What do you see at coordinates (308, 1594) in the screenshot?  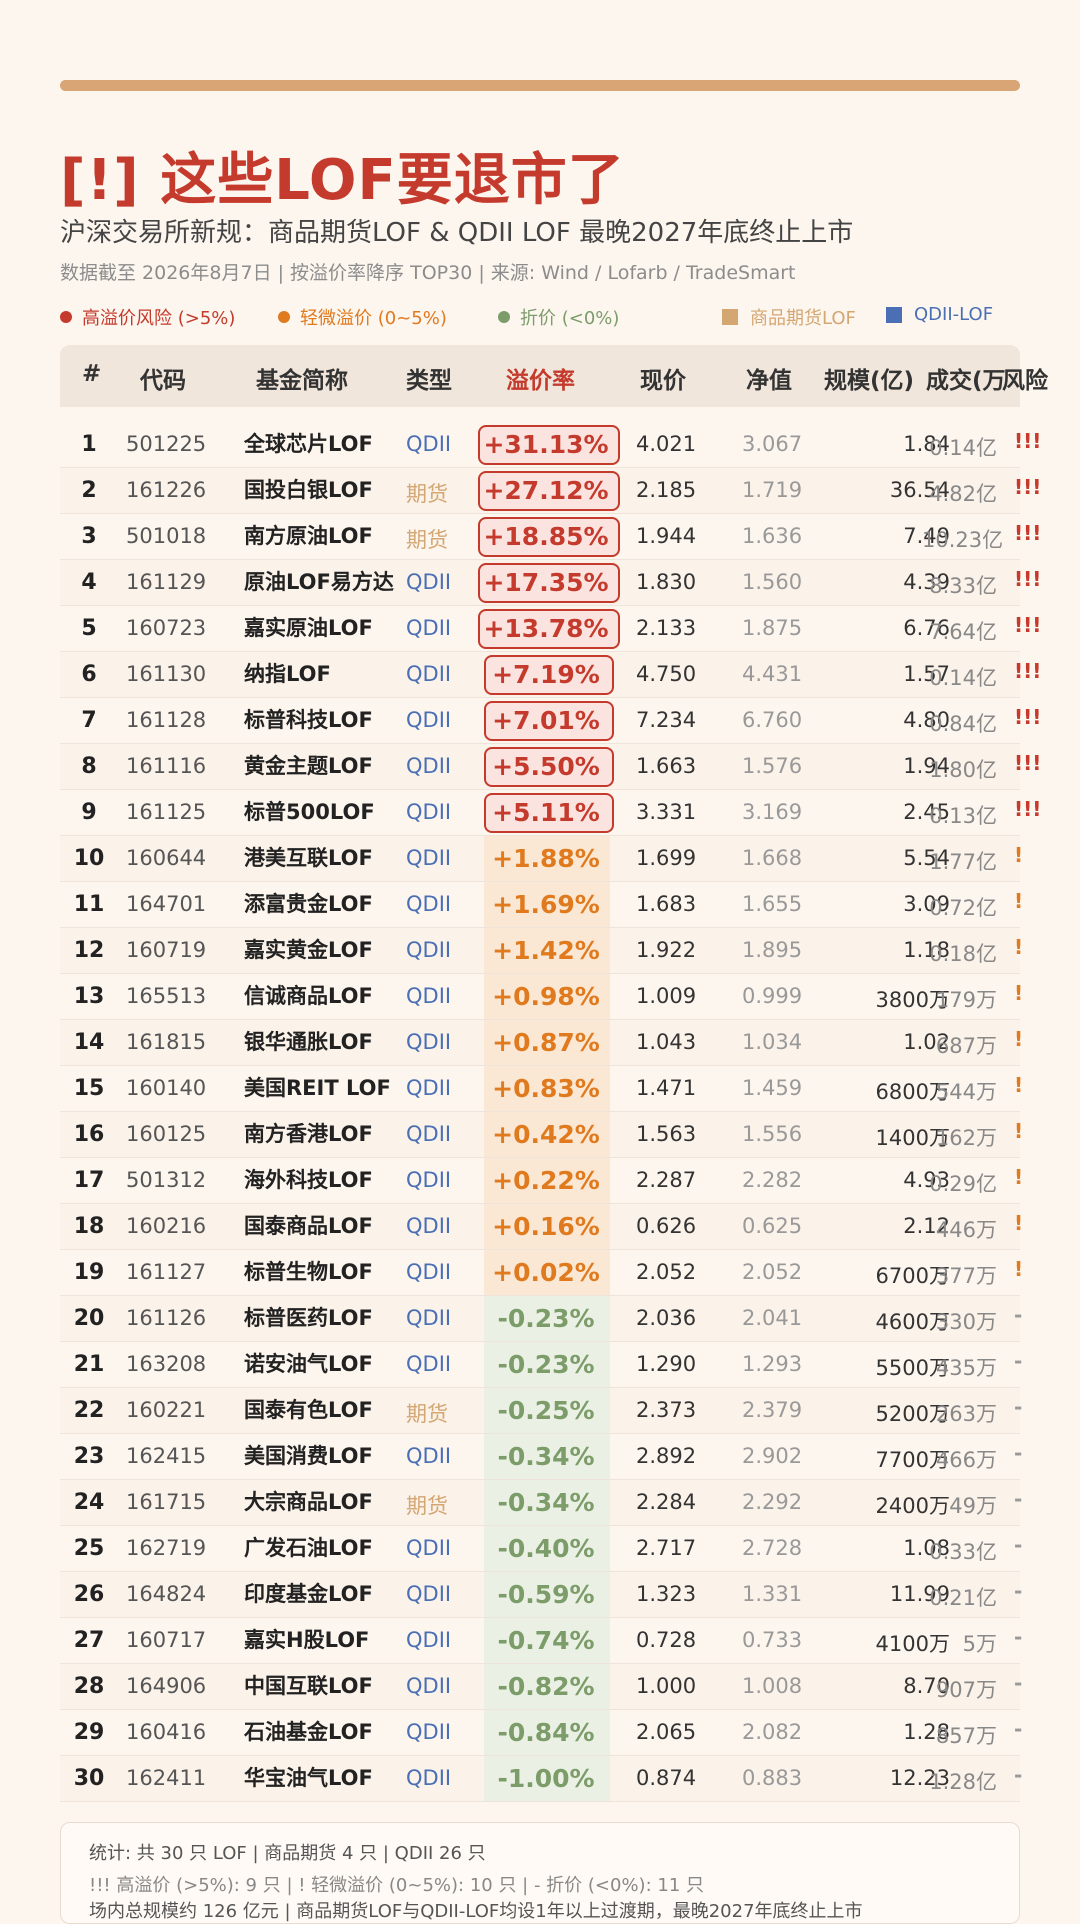 I see `fund-name: 印度基金LOF` at bounding box center [308, 1594].